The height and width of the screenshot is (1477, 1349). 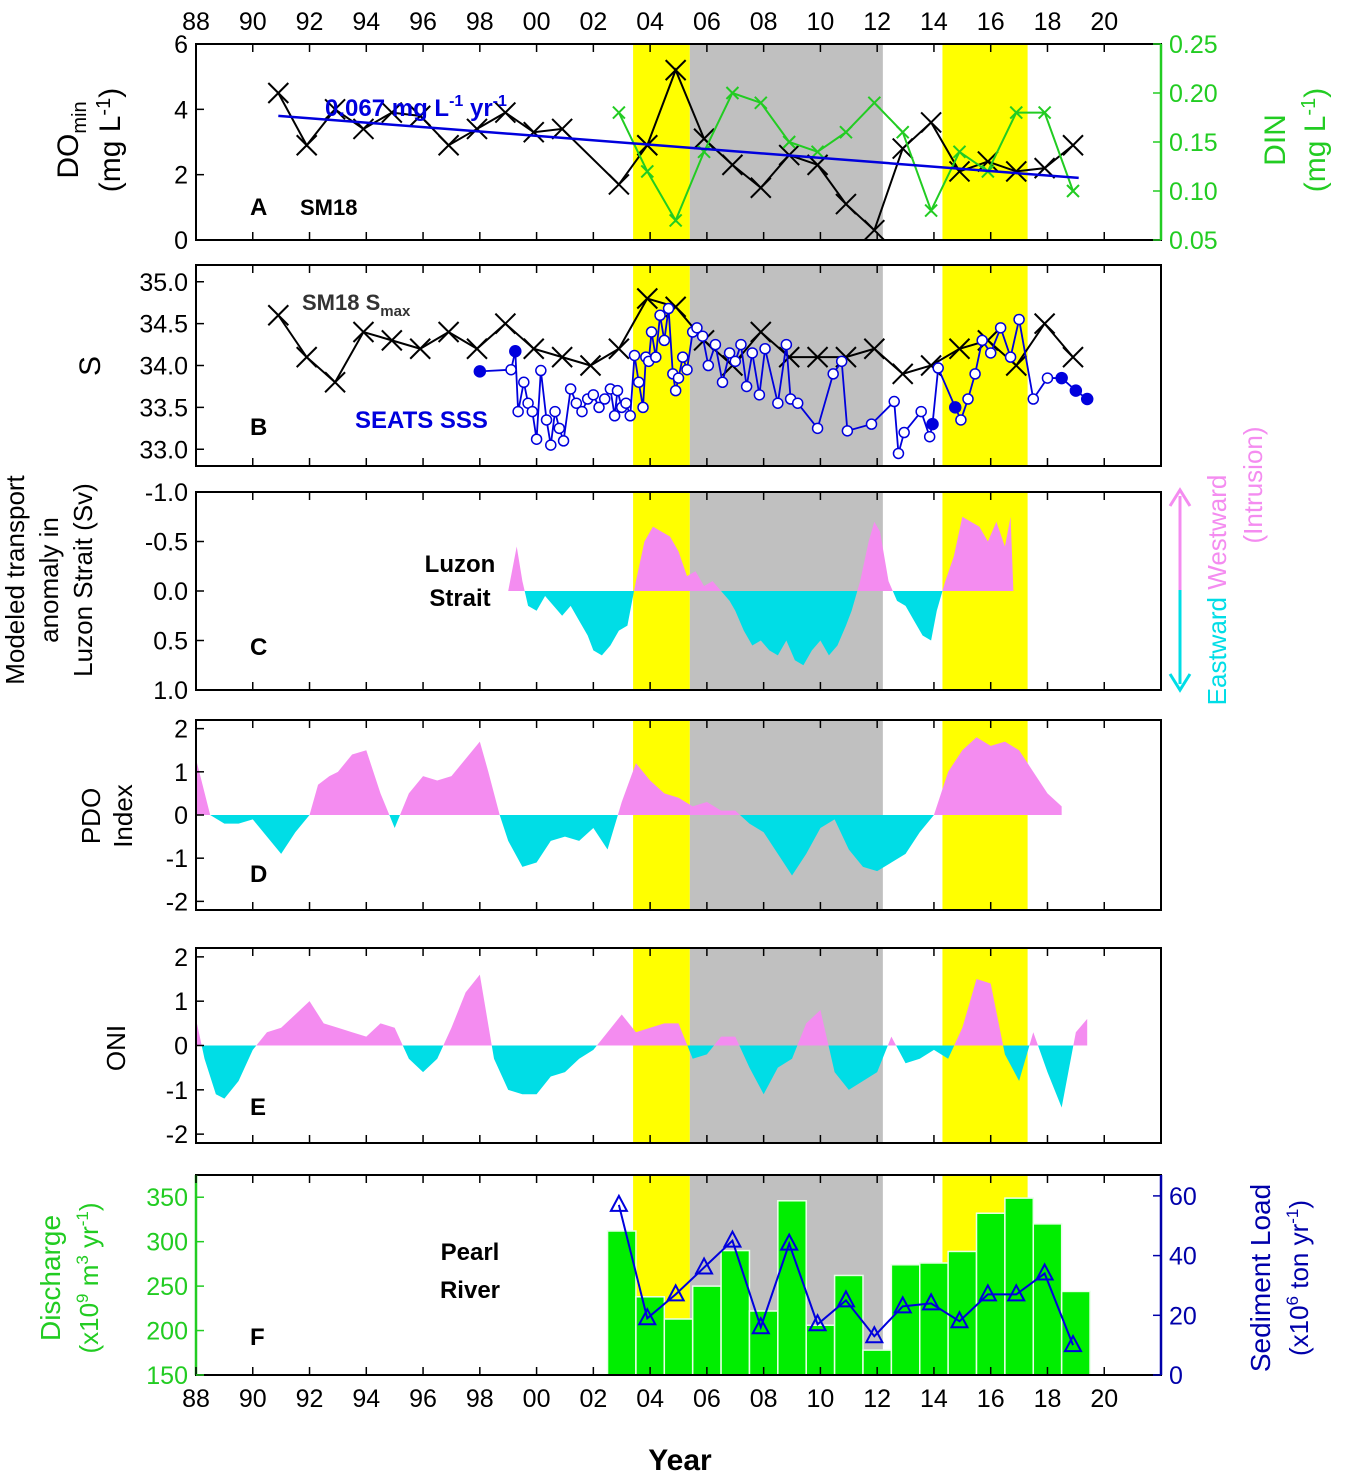 I want to click on x-tick-label-bottom-4: 96, so click(x=423, y=1399).